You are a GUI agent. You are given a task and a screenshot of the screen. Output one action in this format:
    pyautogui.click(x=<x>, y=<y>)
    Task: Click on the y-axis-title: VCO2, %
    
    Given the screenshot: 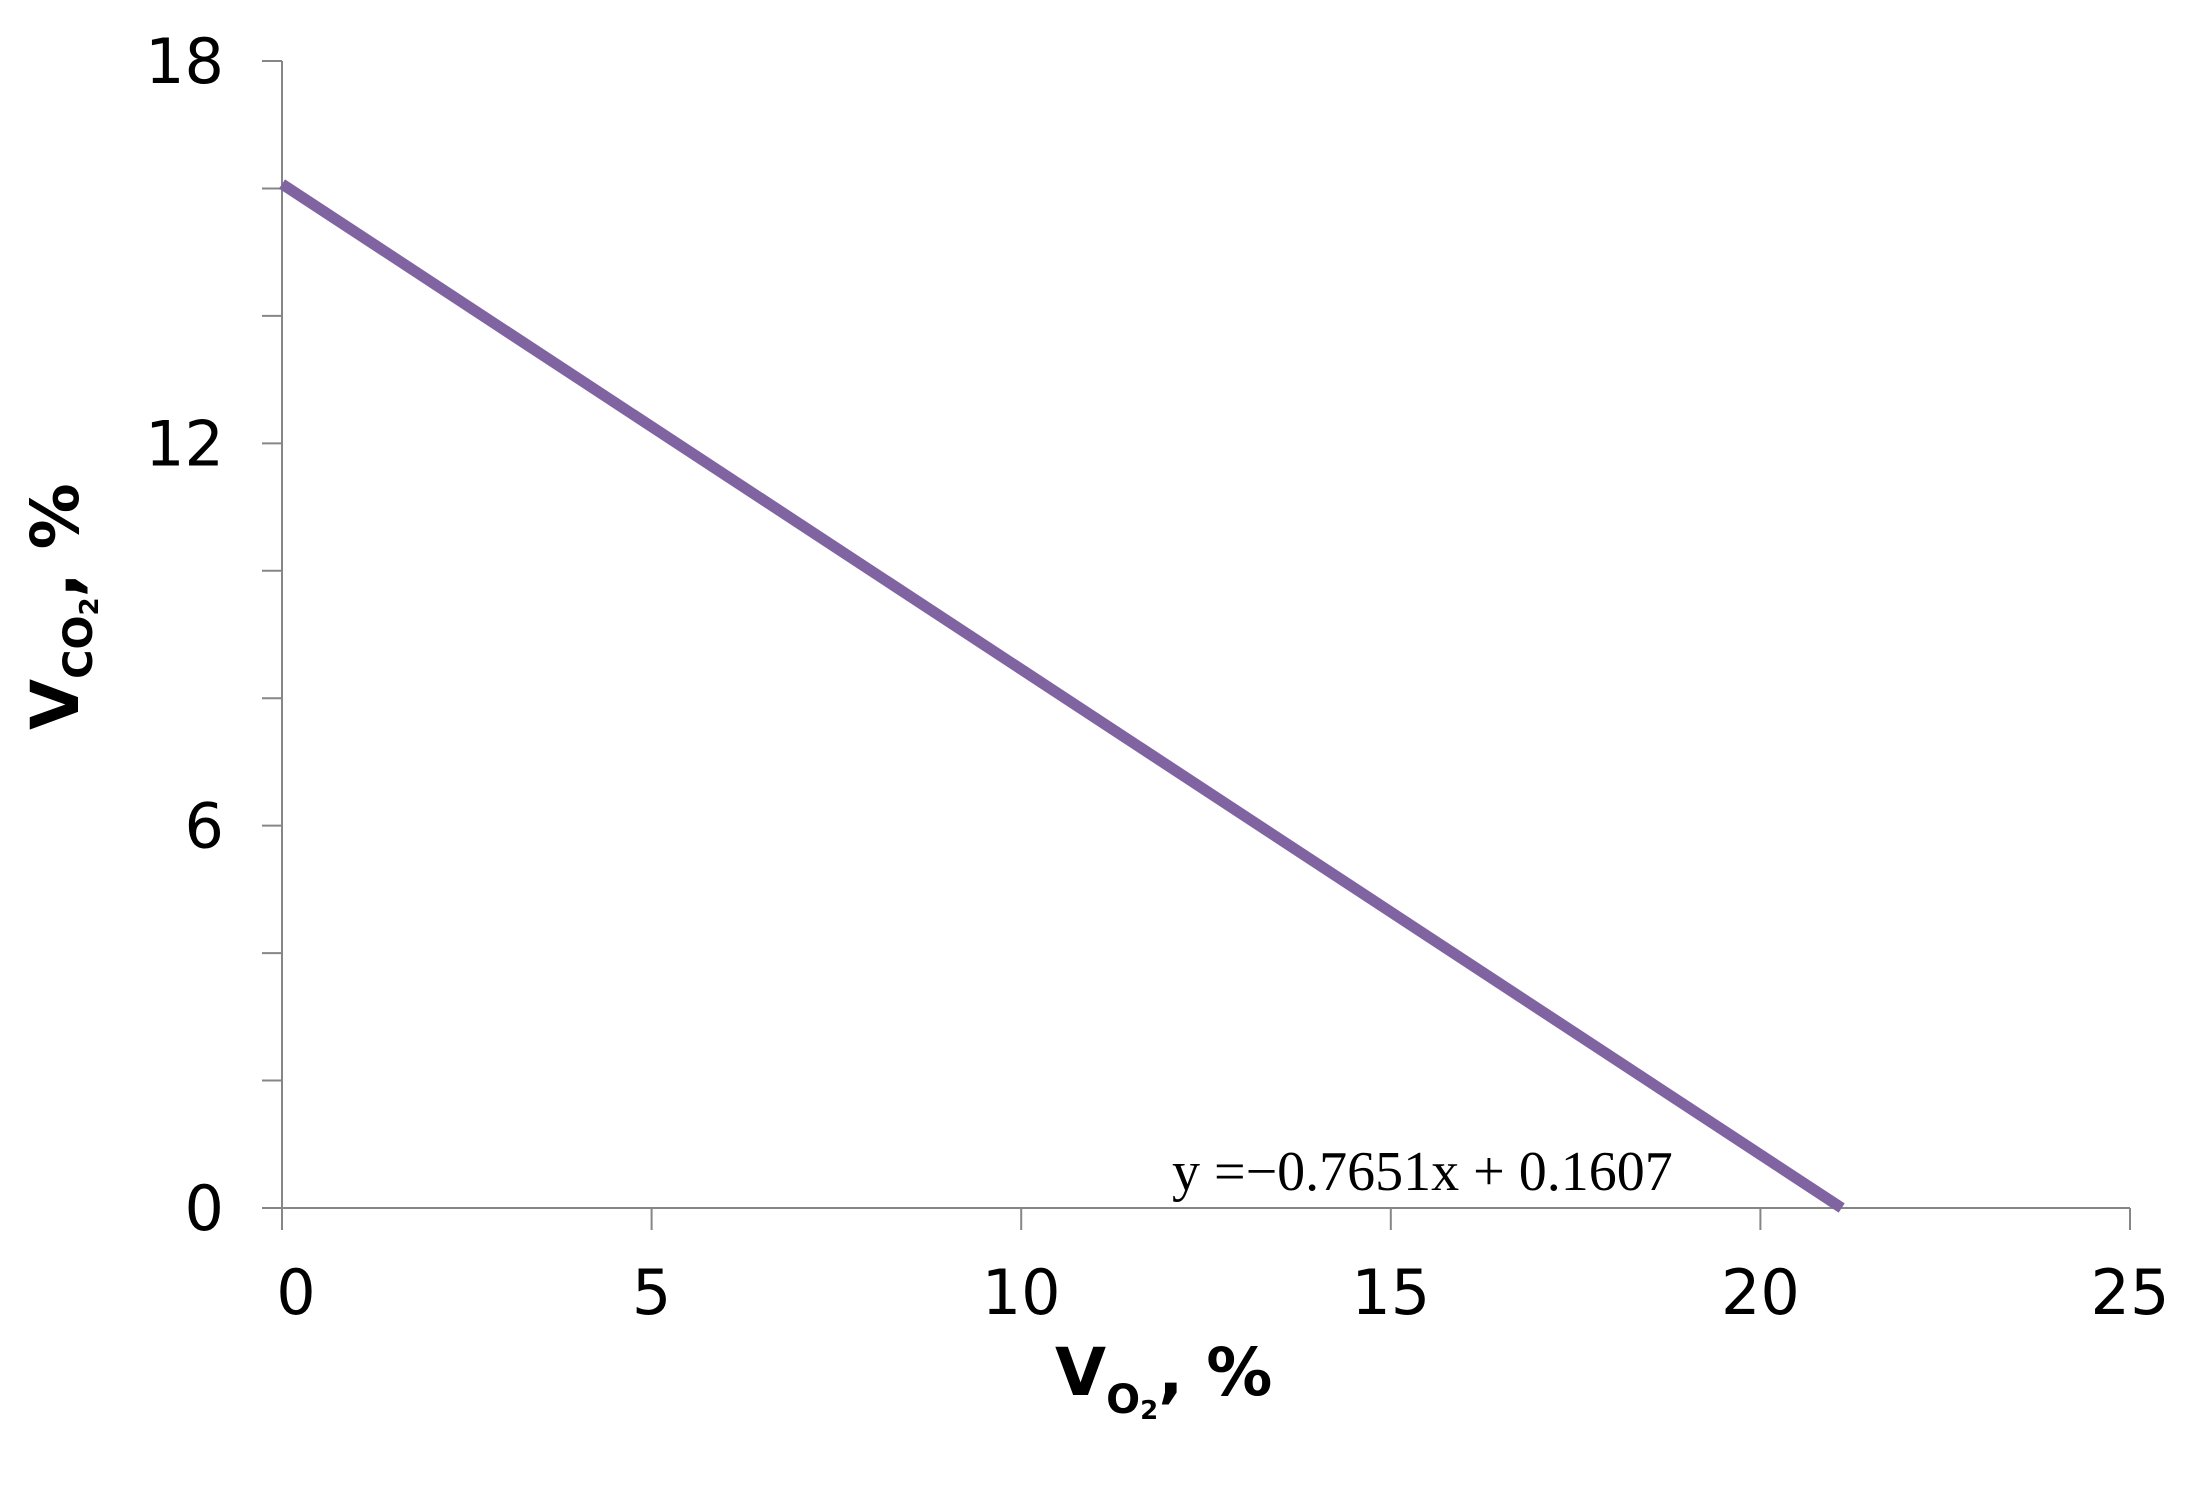 What is the action you would take?
    pyautogui.click(x=61, y=606)
    